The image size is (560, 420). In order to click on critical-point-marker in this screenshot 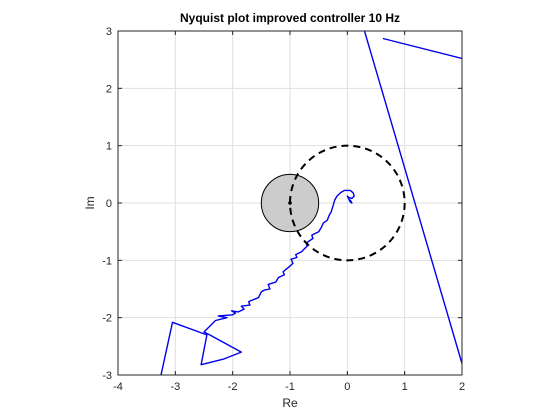, I will do `click(290, 203)`.